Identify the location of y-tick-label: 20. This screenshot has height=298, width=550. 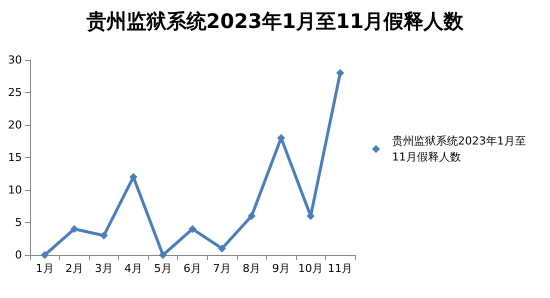
(15, 125).